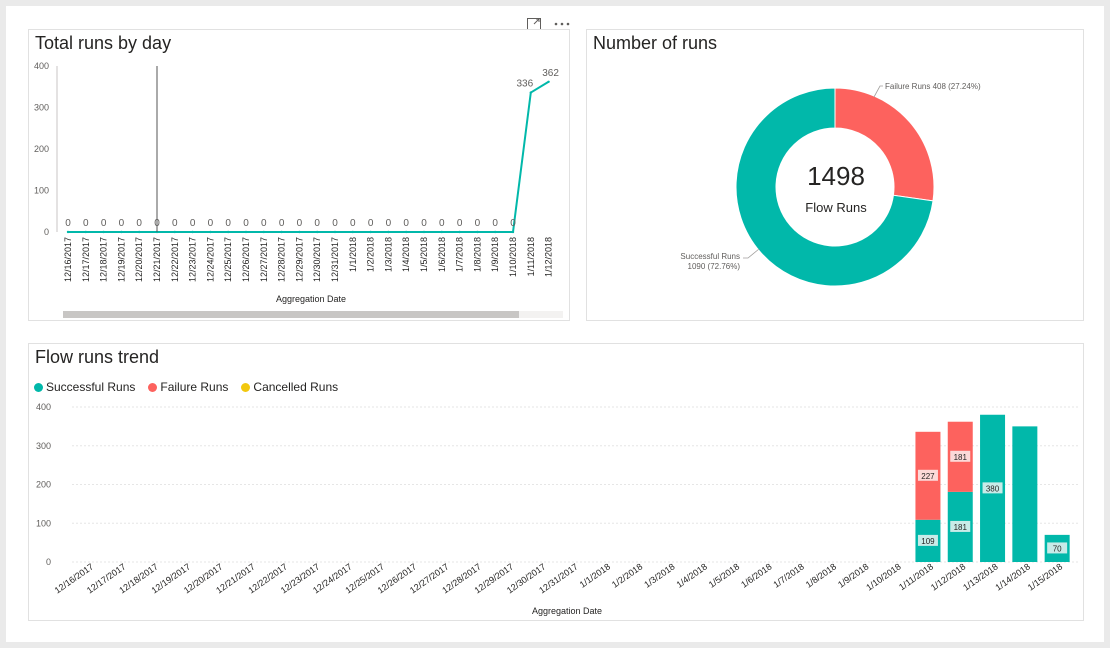  What do you see at coordinates (335, 259) in the screenshot?
I see `x-tick-label: 12/31/2017` at bounding box center [335, 259].